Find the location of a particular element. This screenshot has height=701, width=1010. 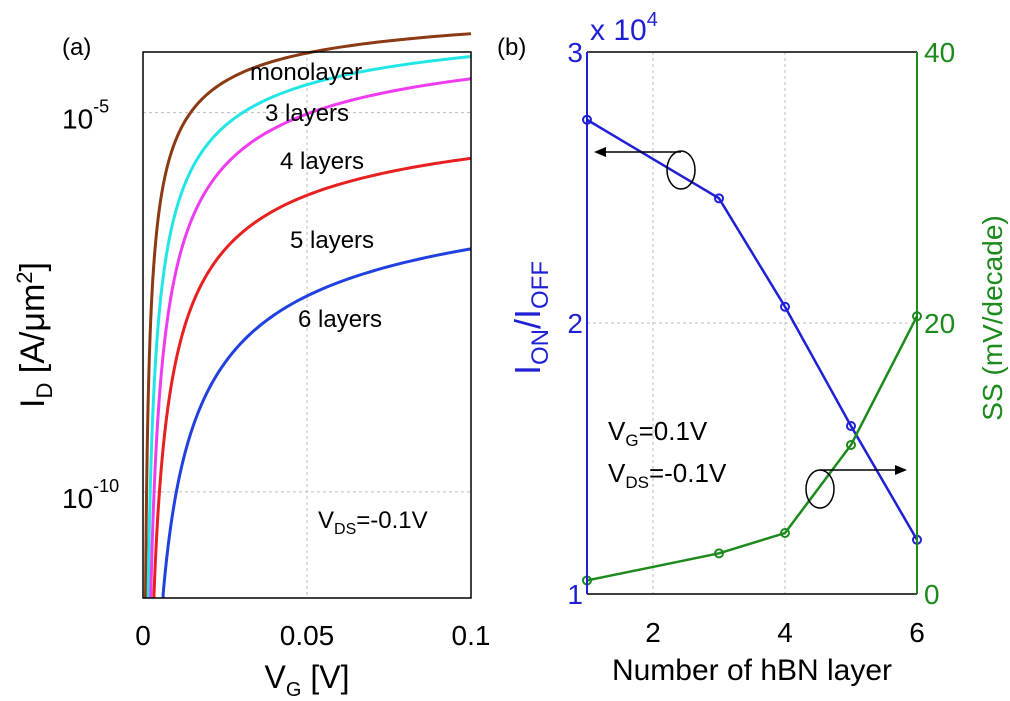

x-tick-label: 0.1 is located at coordinates (471, 635).